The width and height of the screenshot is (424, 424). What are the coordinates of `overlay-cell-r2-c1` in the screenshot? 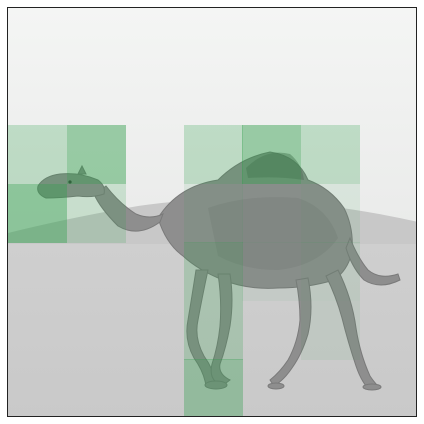 It's located at (96, 155).